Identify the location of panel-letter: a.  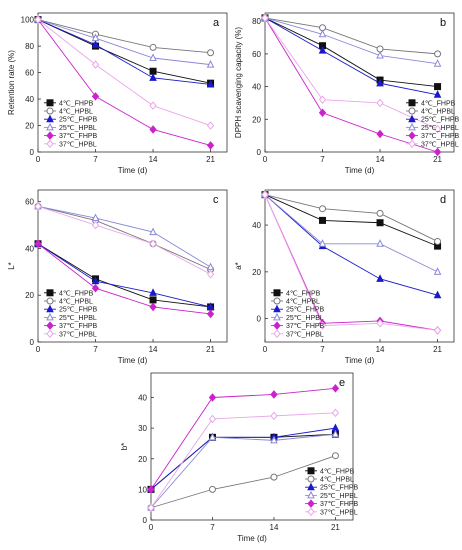
(216, 23).